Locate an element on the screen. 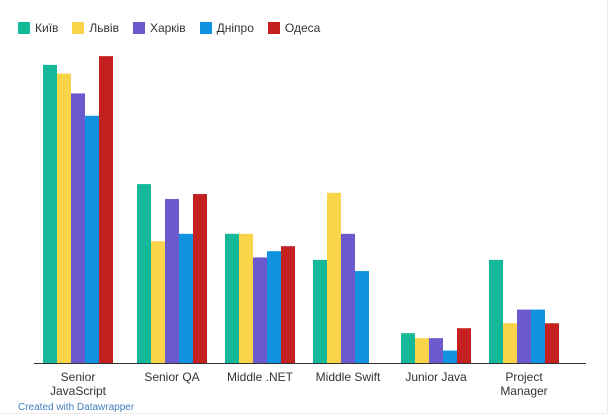 Image resolution: width=615 pixels, height=419 pixels. legend-item: Одеса is located at coordinates (294, 28).